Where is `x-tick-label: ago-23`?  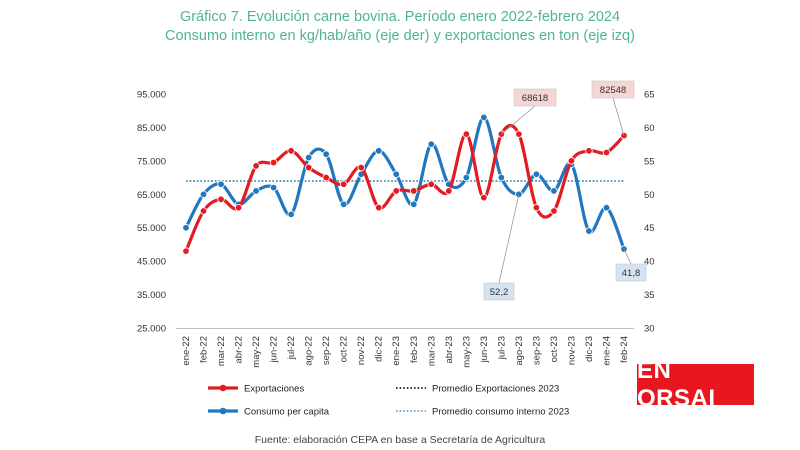
x-tick-label: ago-23 is located at coordinates (519, 351).